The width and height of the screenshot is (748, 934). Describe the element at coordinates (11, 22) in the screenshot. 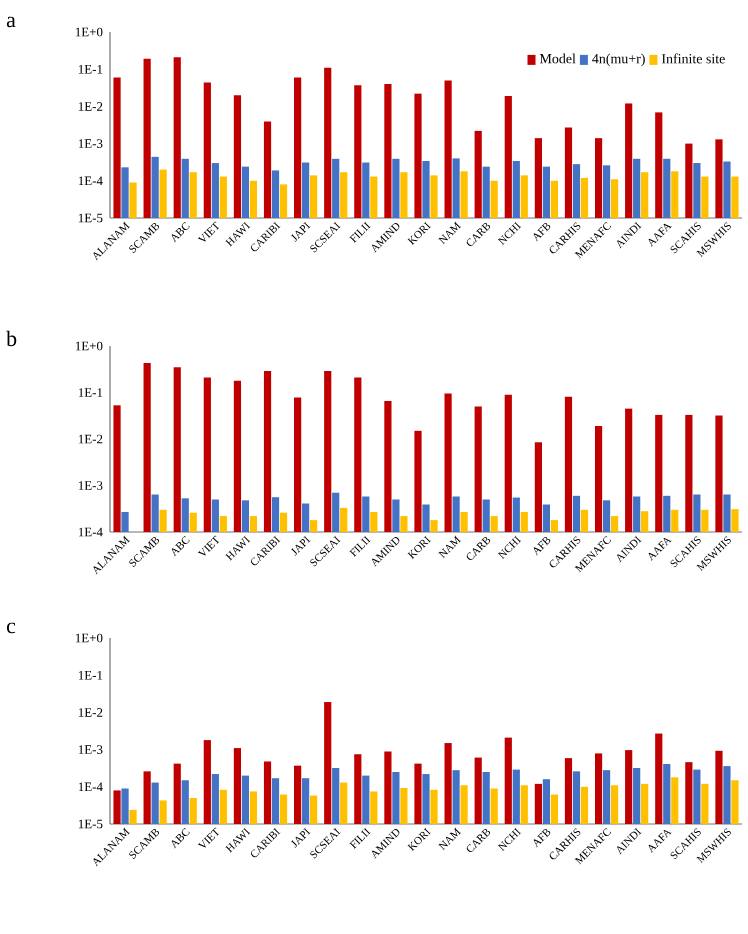

I see `chart-title: a` at that location.